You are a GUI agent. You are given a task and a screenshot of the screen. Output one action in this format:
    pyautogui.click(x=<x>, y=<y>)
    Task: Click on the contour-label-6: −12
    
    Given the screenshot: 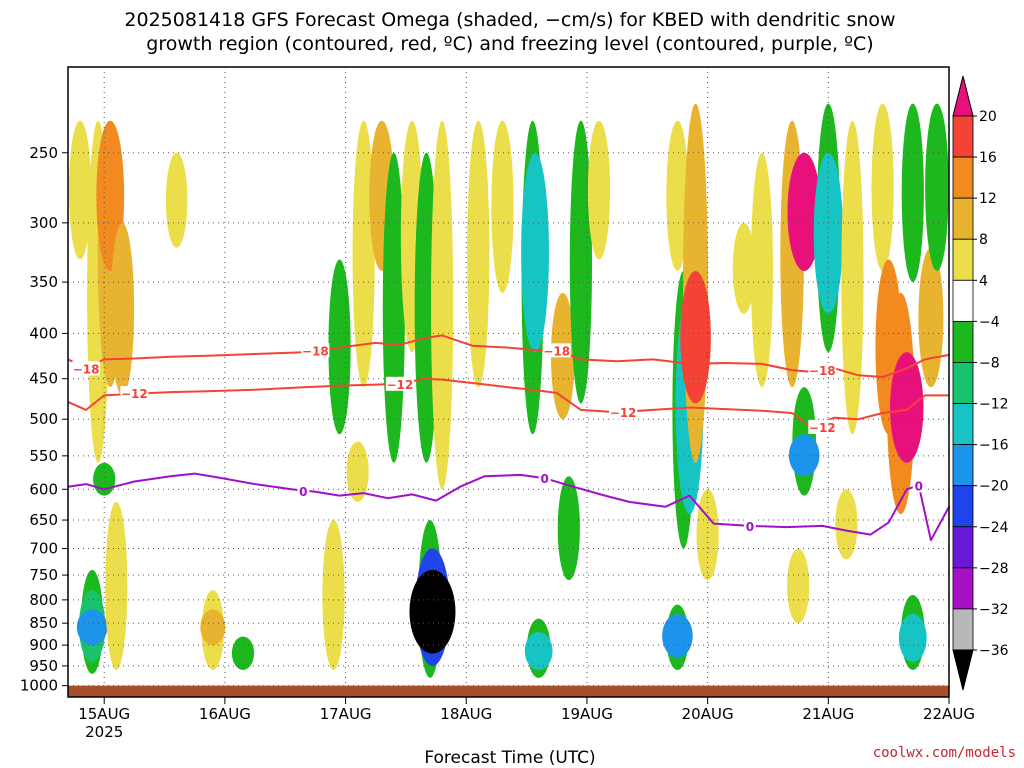 What is the action you would take?
    pyautogui.click(x=623, y=413)
    